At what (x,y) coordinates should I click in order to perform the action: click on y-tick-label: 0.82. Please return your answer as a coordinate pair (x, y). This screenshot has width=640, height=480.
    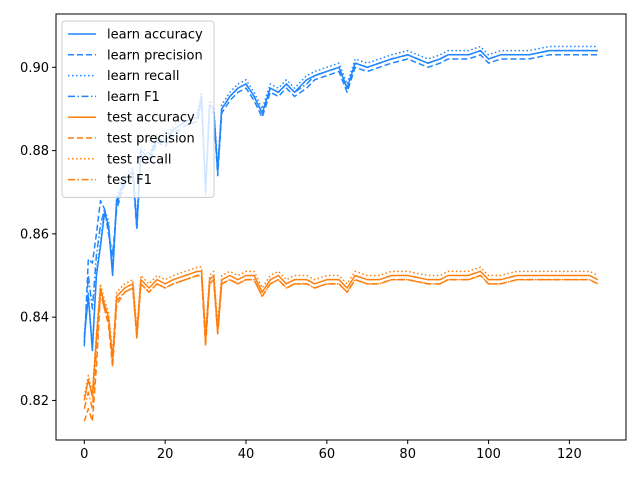
    Looking at the image, I should click on (34, 401).